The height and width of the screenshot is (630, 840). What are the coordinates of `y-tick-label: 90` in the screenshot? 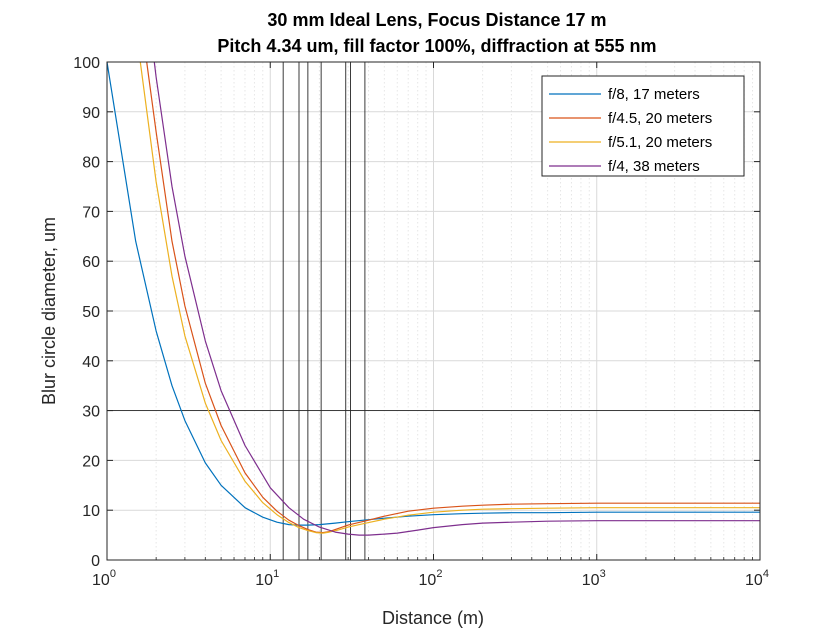 It's located at (91, 113).